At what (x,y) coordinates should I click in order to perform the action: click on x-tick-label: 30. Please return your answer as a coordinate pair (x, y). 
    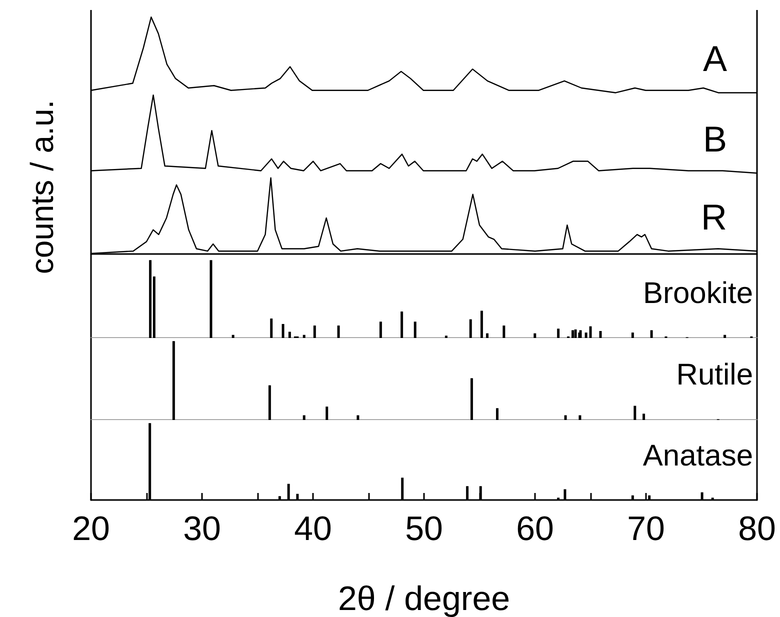
    Looking at the image, I should click on (202, 529).